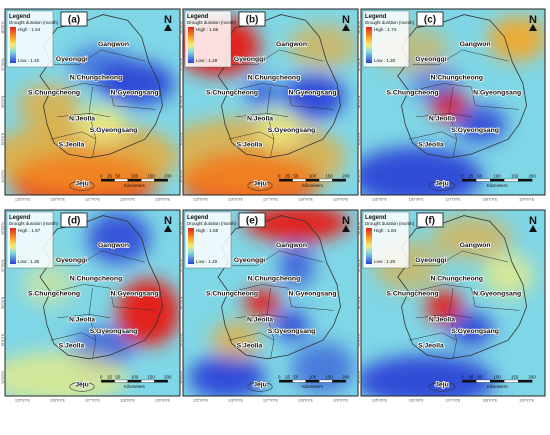  What do you see at coordinates (236, 401) in the screenshot?
I see `longitude-label: 126°0'0"E` at bounding box center [236, 401].